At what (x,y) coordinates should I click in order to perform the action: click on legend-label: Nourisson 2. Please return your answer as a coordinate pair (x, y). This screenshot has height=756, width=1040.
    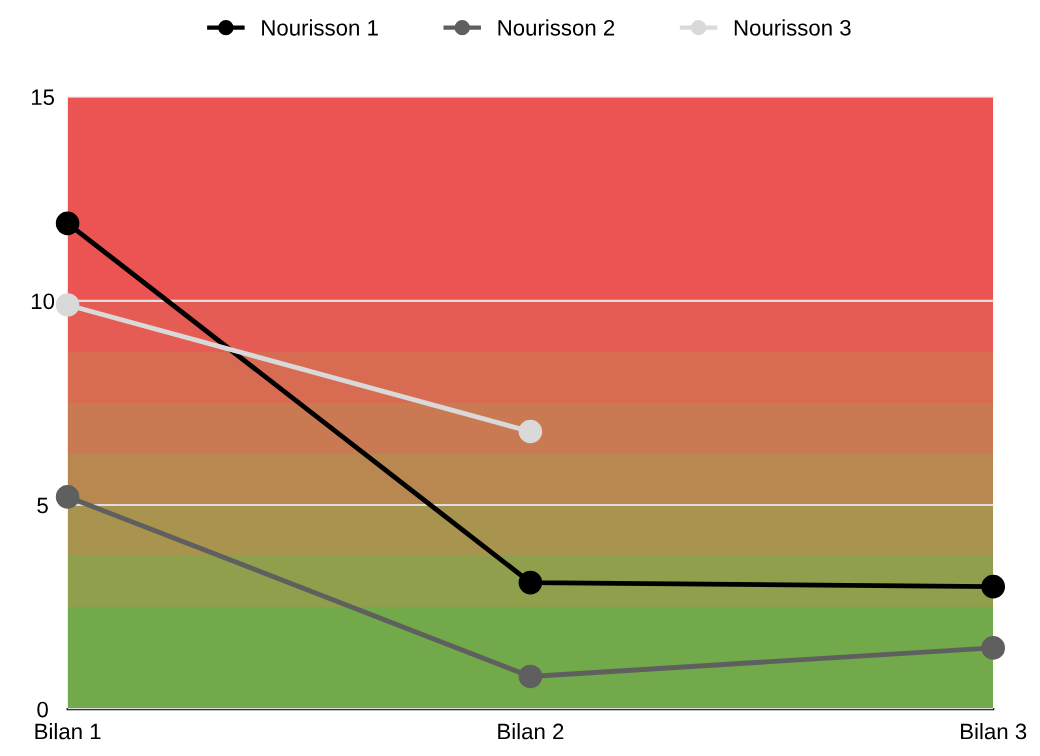
    Looking at the image, I should click on (556, 27).